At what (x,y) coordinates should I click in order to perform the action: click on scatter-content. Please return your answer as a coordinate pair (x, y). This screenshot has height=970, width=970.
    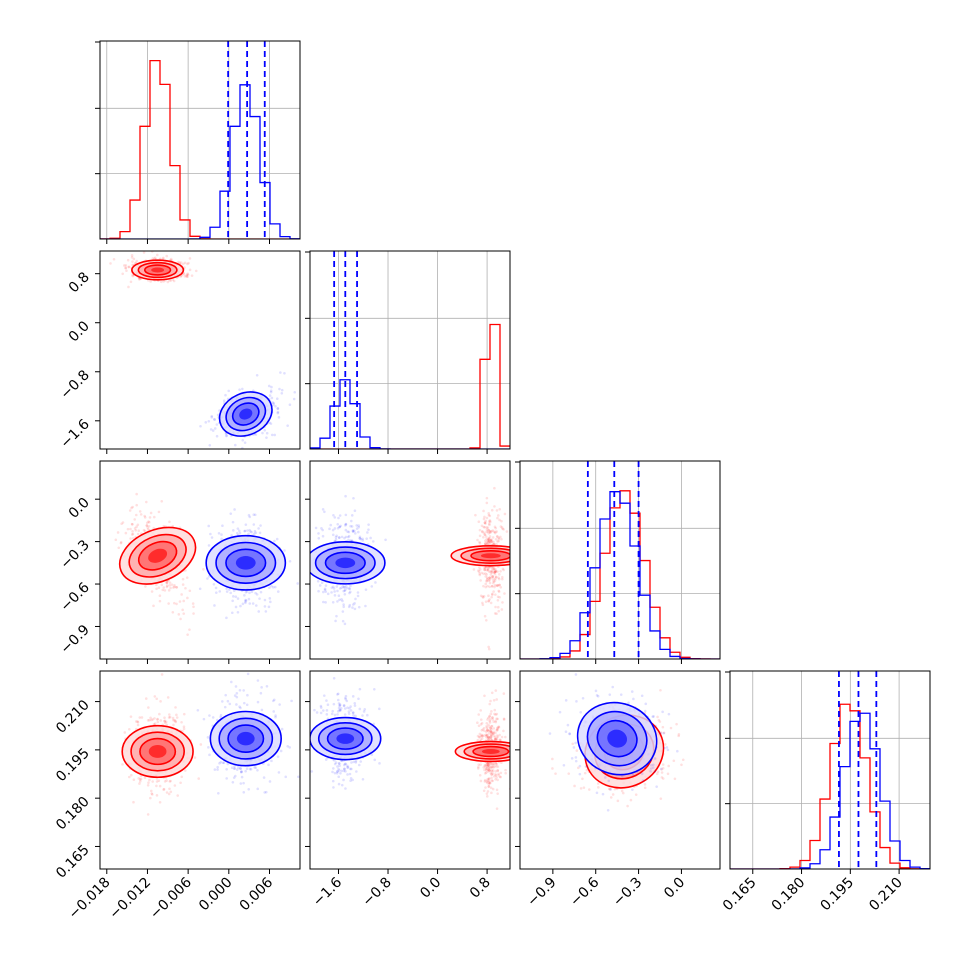
    Looking at the image, I should click on (206, 564).